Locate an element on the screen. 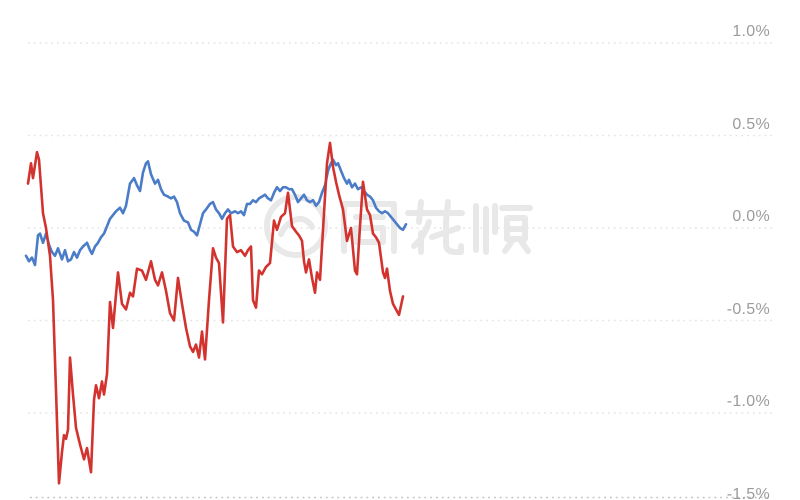  blue-series-line is located at coordinates (216, 212).